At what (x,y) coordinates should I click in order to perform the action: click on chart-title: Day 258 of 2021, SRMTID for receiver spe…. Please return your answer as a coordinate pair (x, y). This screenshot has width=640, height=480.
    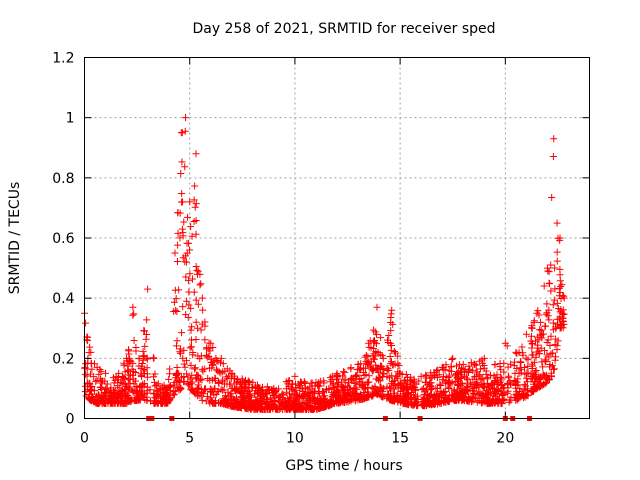
    Looking at the image, I should click on (343, 29).